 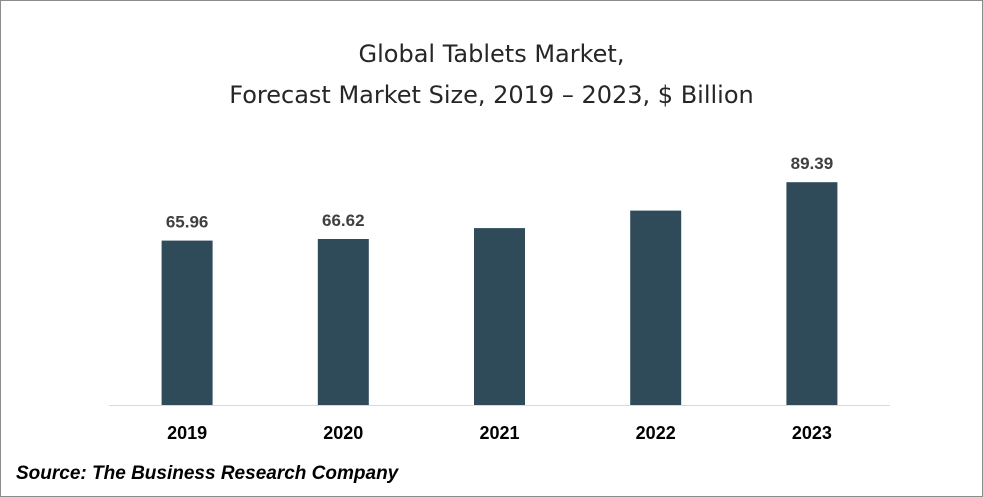 What do you see at coordinates (656, 433) in the screenshot?
I see `x-tick-label-2022: 2022` at bounding box center [656, 433].